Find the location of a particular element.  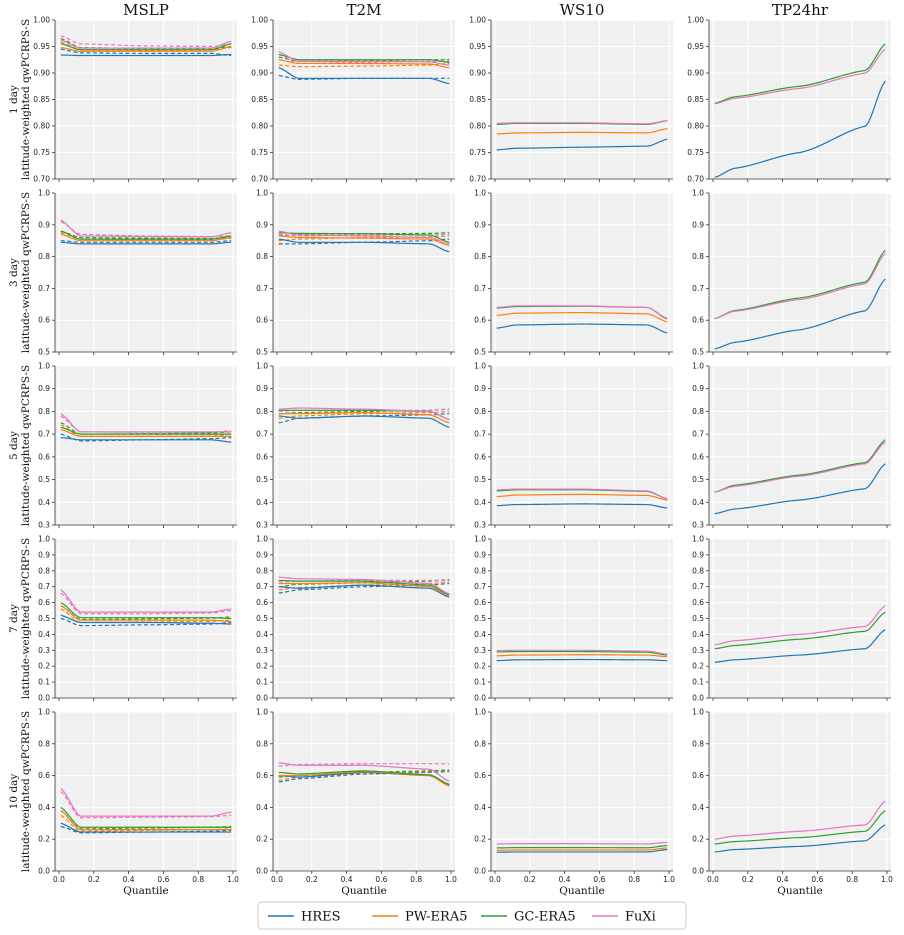

panel-t2m-1: 0.70 0.75 0.80 0.85 0.90 0.95 1.00 is located at coordinates (353, 100).